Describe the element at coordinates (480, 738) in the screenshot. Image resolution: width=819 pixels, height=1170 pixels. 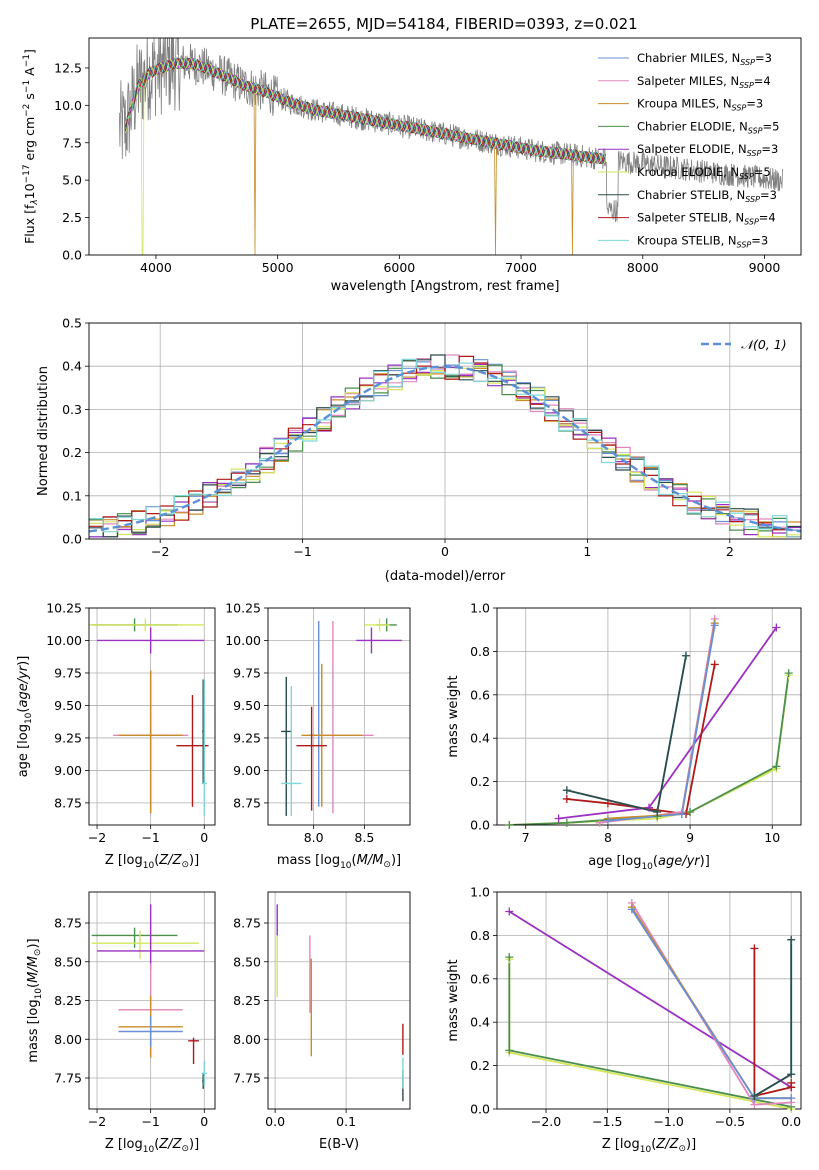
I see `y-tick-label: 0.4` at that location.